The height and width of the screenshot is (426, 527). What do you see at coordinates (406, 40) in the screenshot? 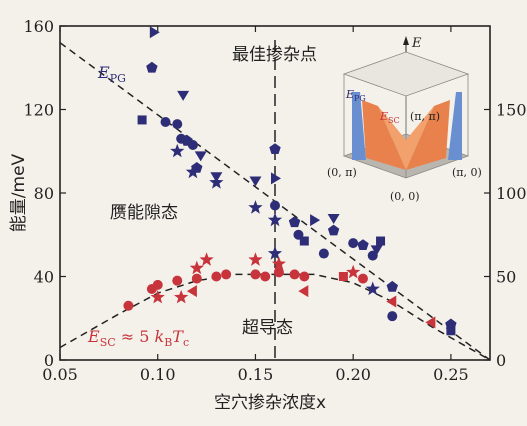
I see `inset-axis-arrow` at bounding box center [406, 40].